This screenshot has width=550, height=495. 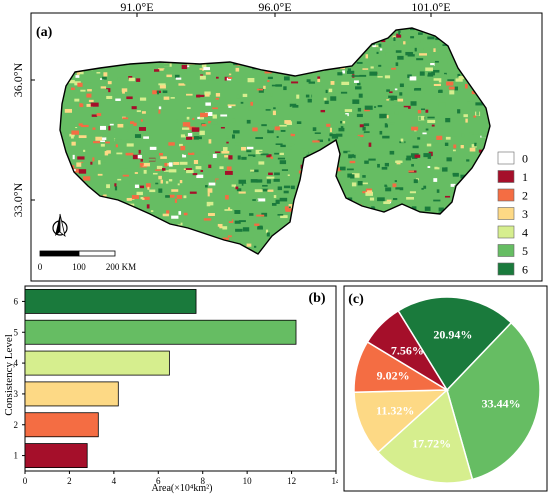 What do you see at coordinates (393, 376) in the screenshot?
I see `pie-slice-label: 9.02%` at bounding box center [393, 376].